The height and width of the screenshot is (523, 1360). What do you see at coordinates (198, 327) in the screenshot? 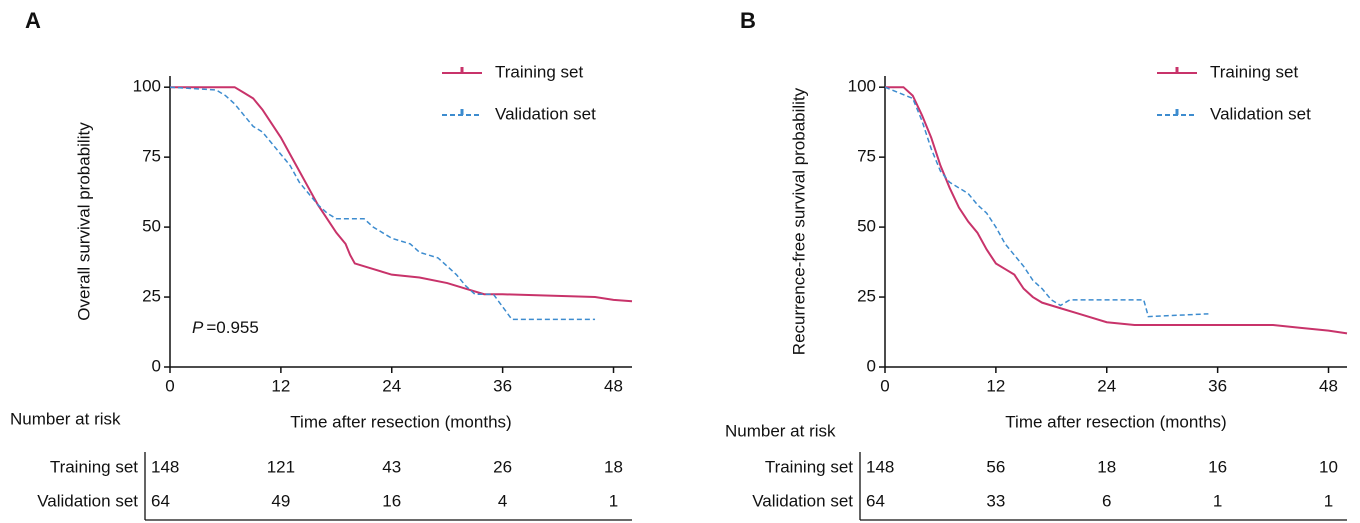
I see `p-symbol: P` at bounding box center [198, 327].